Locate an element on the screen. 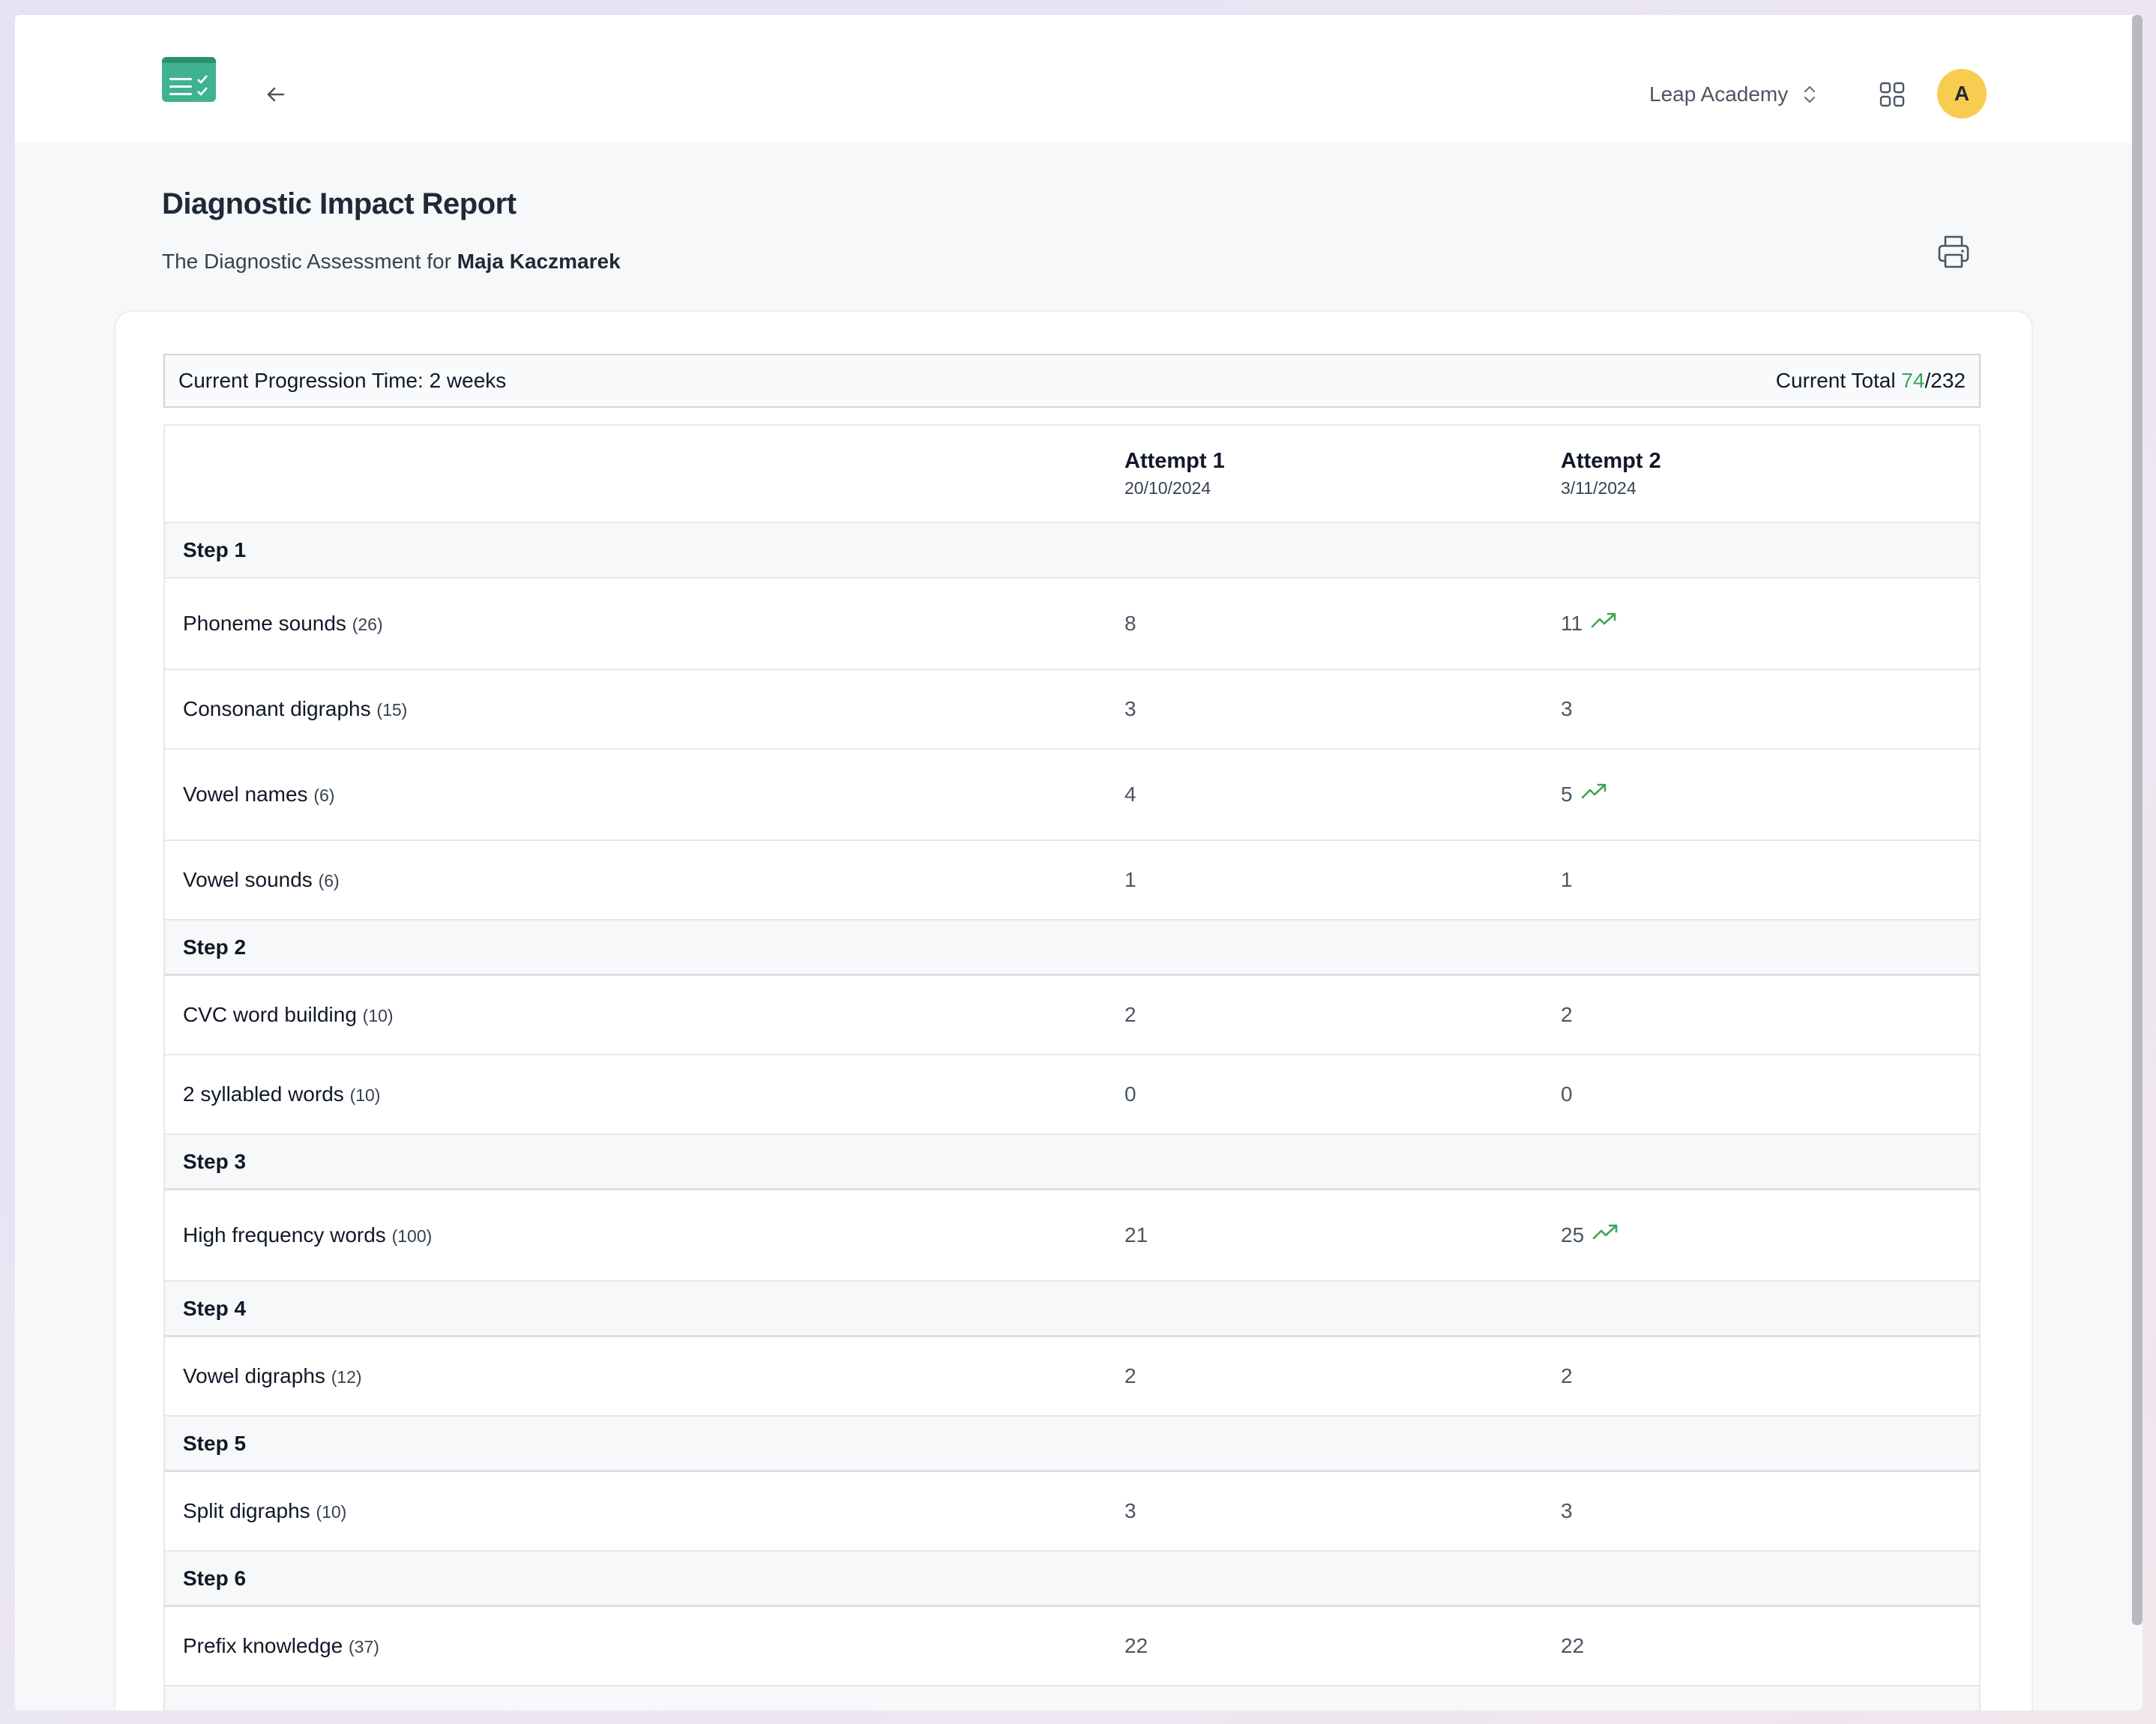  skill-name: Split digraphs is located at coordinates (246, 1510).